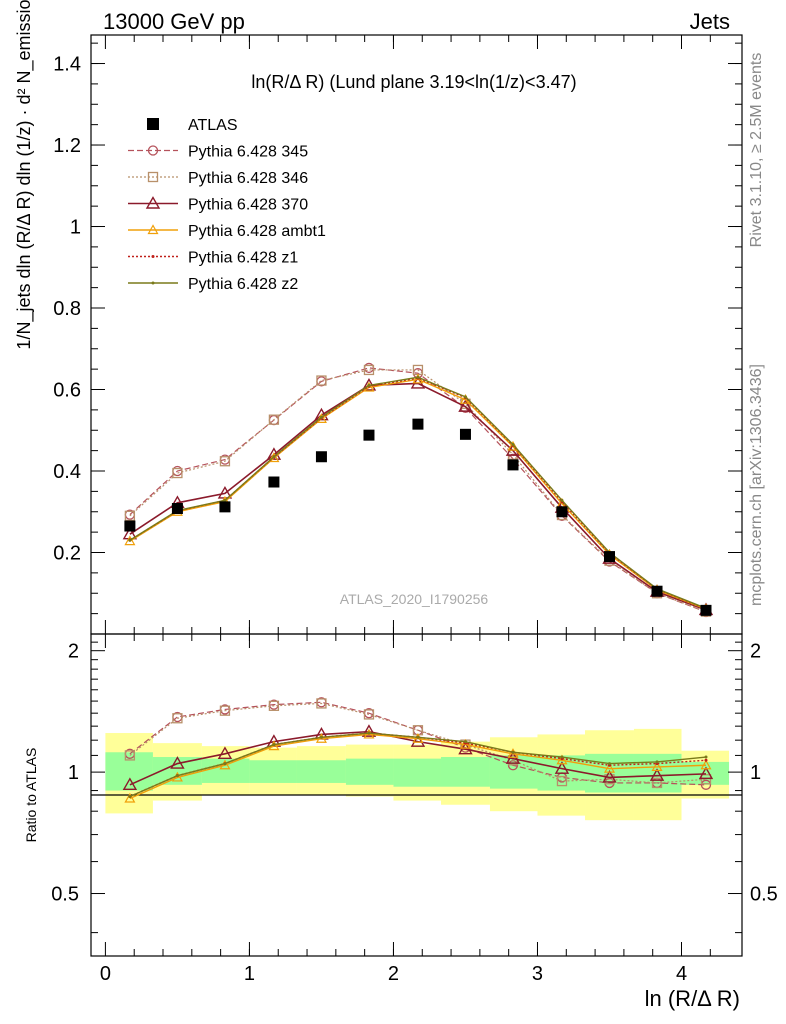 This screenshot has height=1024, width=786. What do you see at coordinates (243, 284) in the screenshot?
I see `legend-label-z2: Pythia 6.428 z2` at bounding box center [243, 284].